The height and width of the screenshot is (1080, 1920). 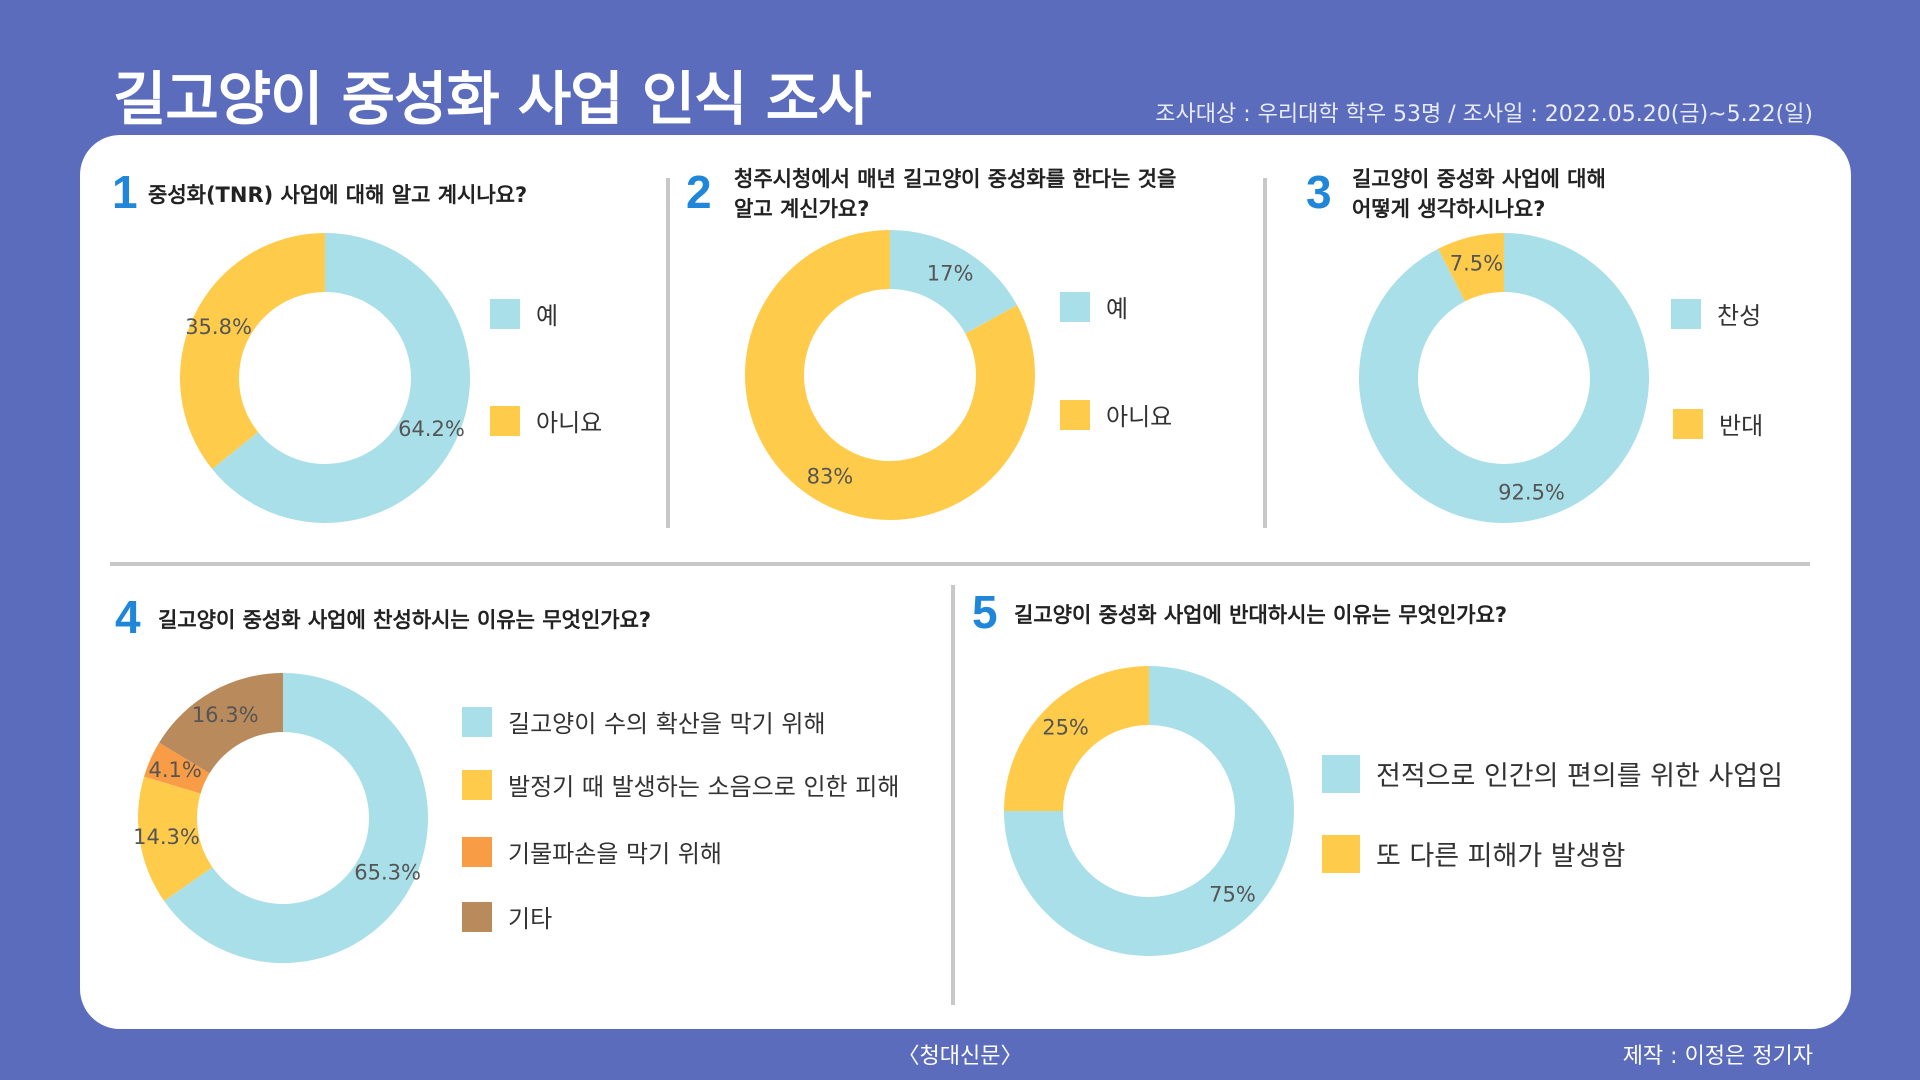 I want to click on data-label: 92.5%, so click(x=1531, y=493).